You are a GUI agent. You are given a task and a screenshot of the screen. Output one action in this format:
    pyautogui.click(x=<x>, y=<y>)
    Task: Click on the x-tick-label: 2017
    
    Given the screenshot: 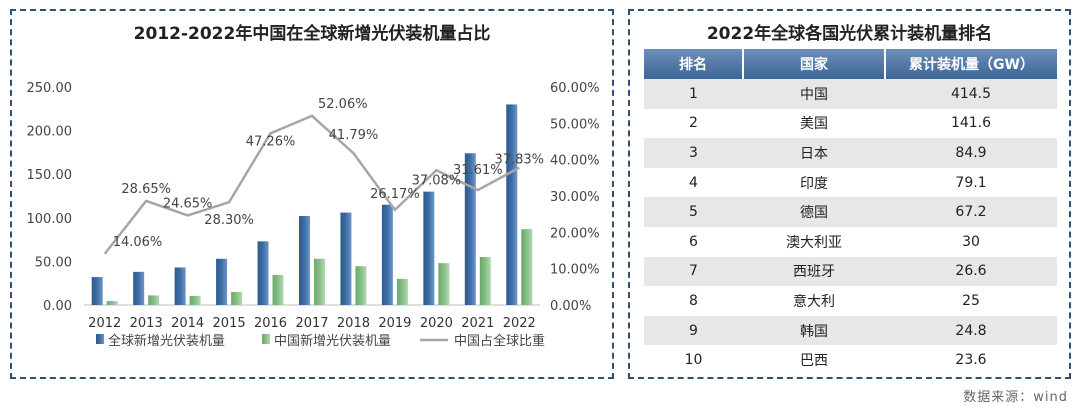 What is the action you would take?
    pyautogui.click(x=311, y=323)
    